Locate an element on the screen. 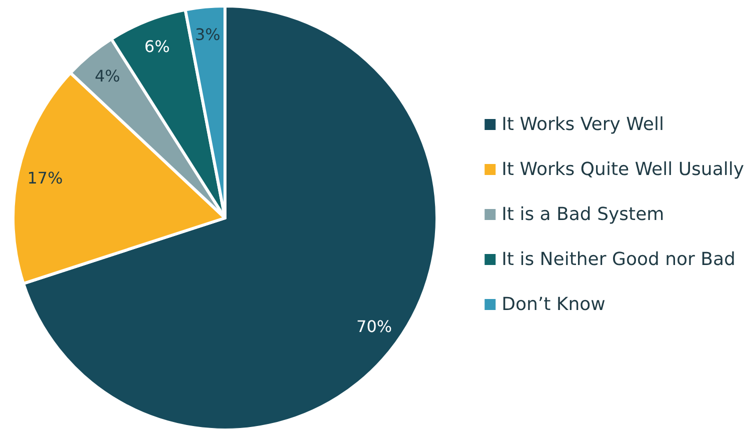  legend-label: It Works Very Well is located at coordinates (583, 124).